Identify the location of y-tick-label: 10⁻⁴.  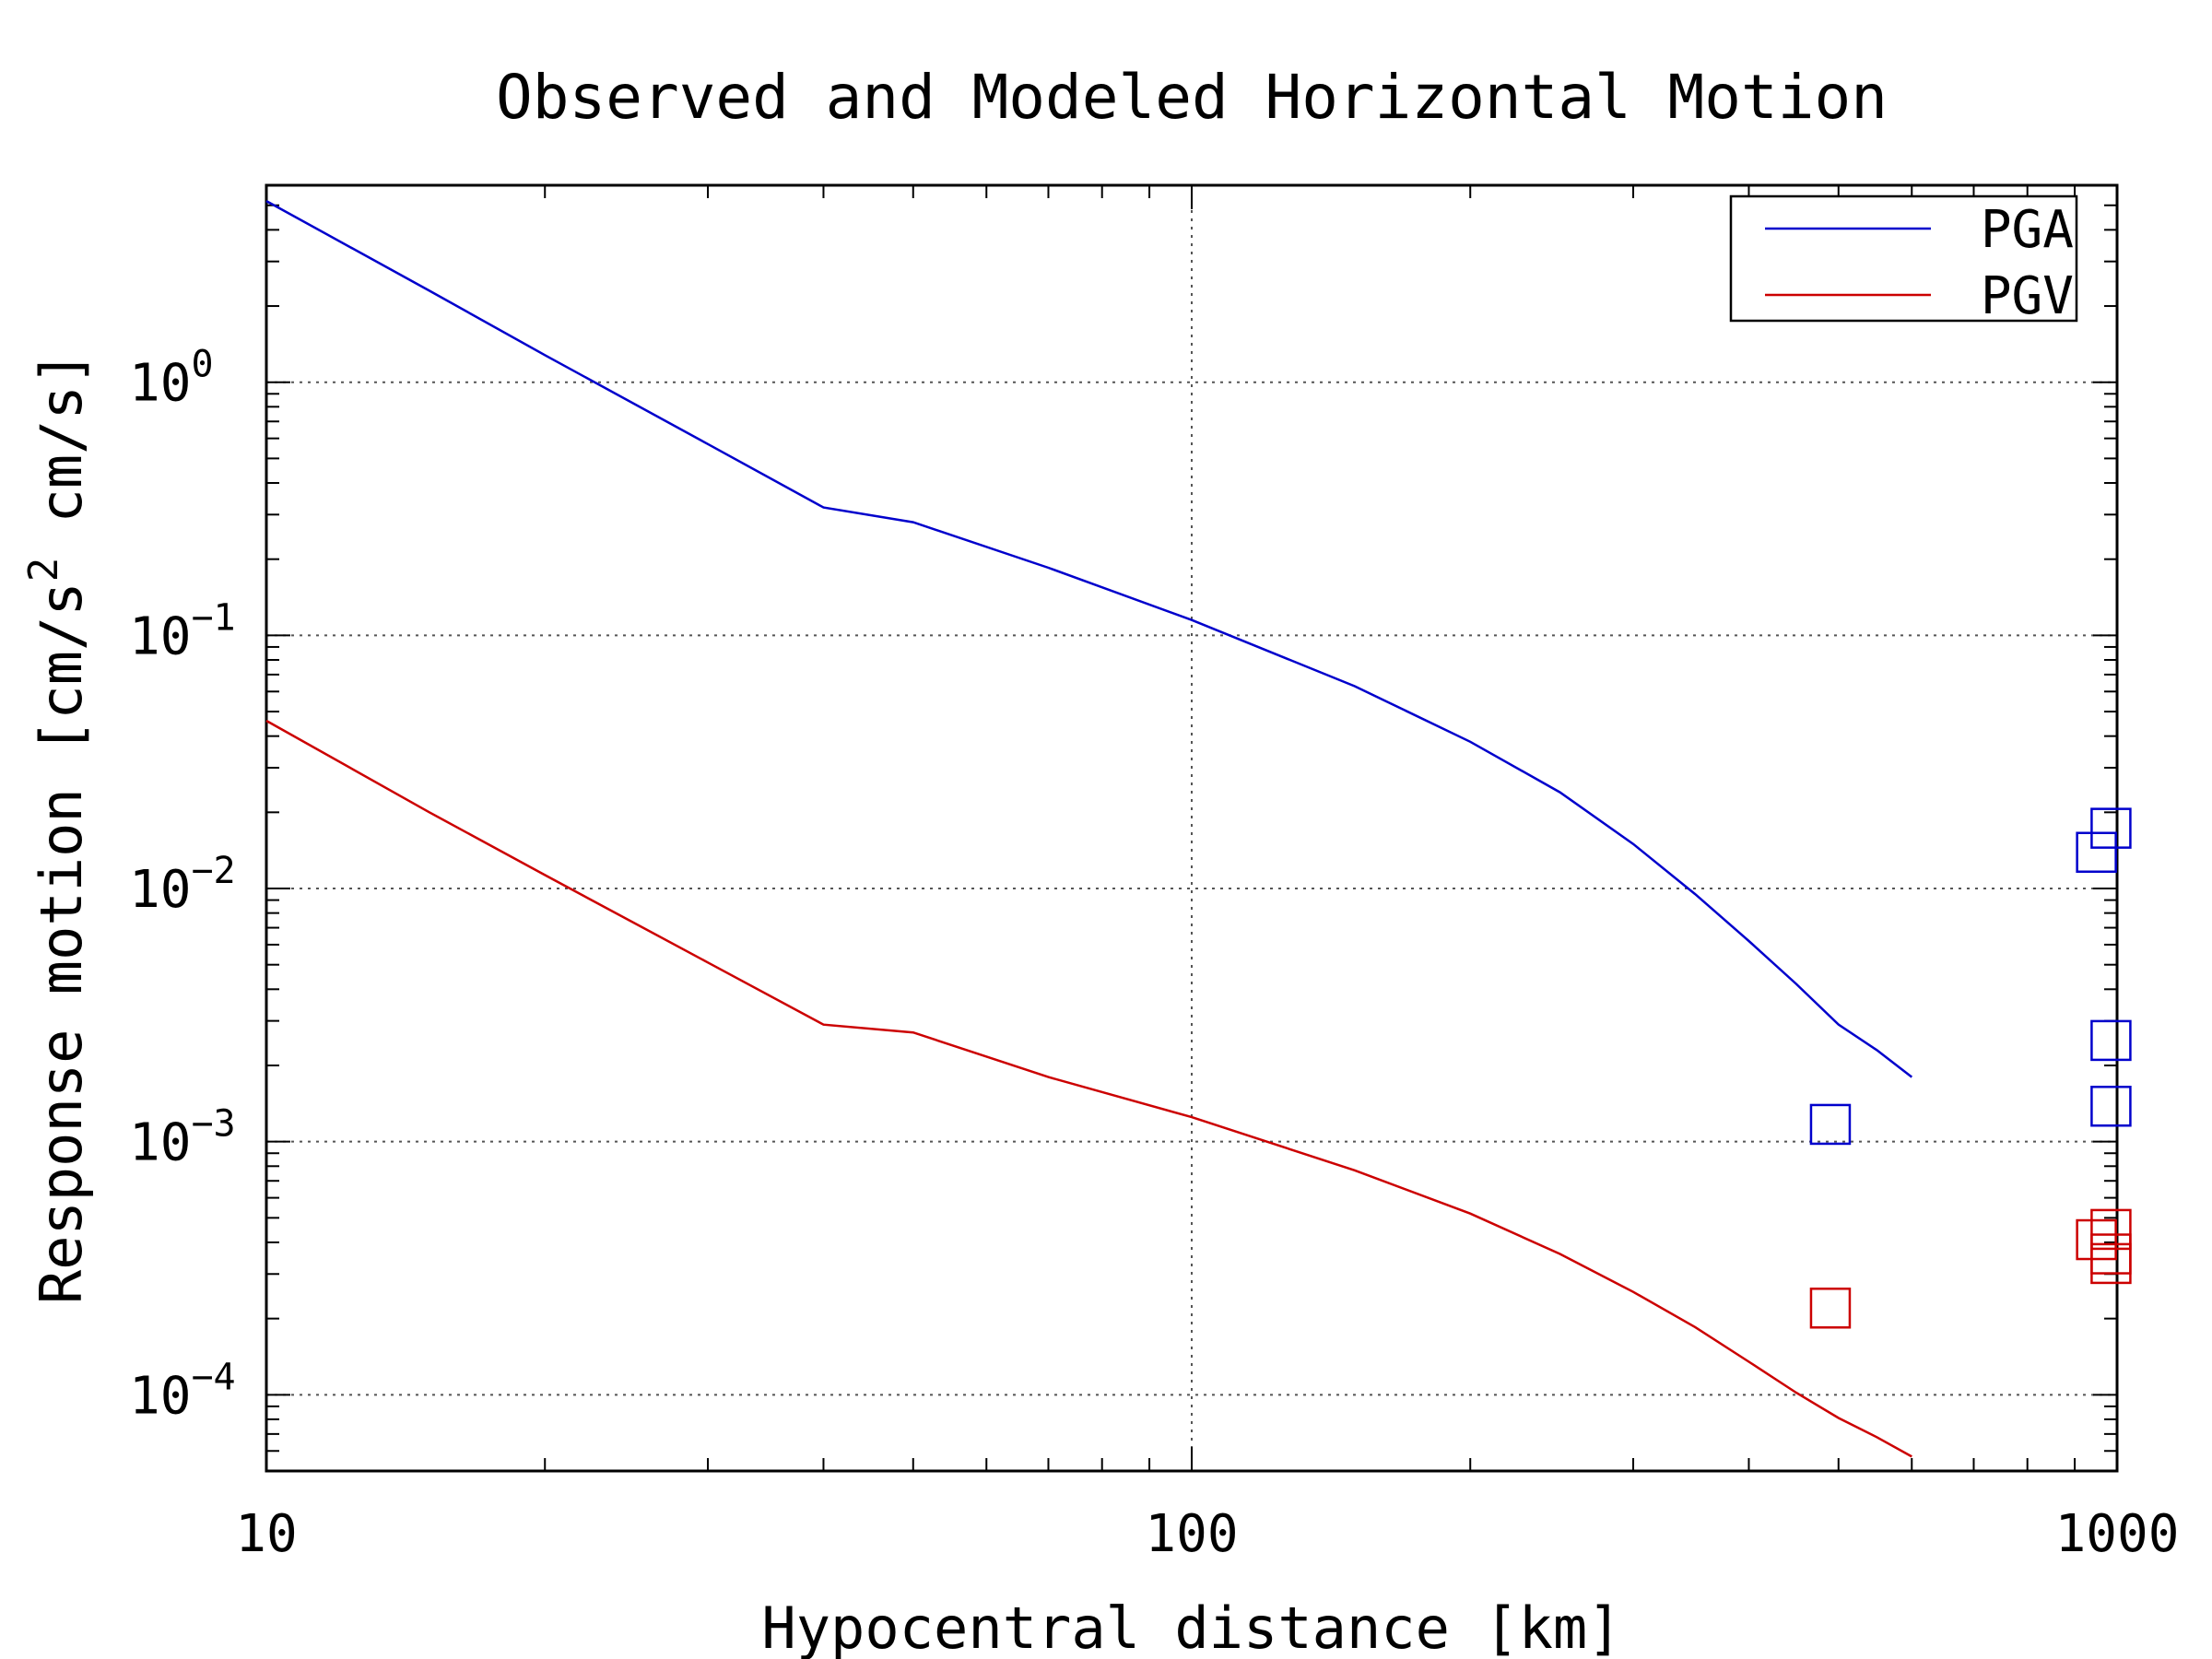
(182, 1391).